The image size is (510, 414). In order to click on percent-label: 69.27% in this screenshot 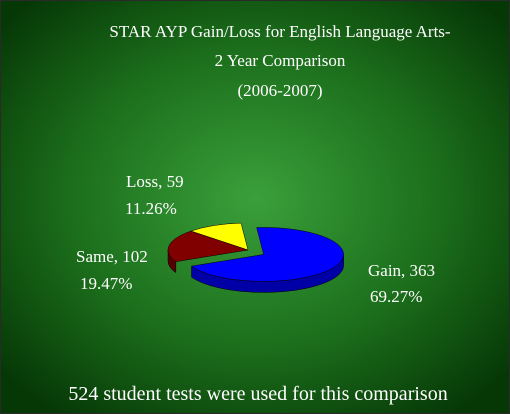, I will do `click(396, 296)`.